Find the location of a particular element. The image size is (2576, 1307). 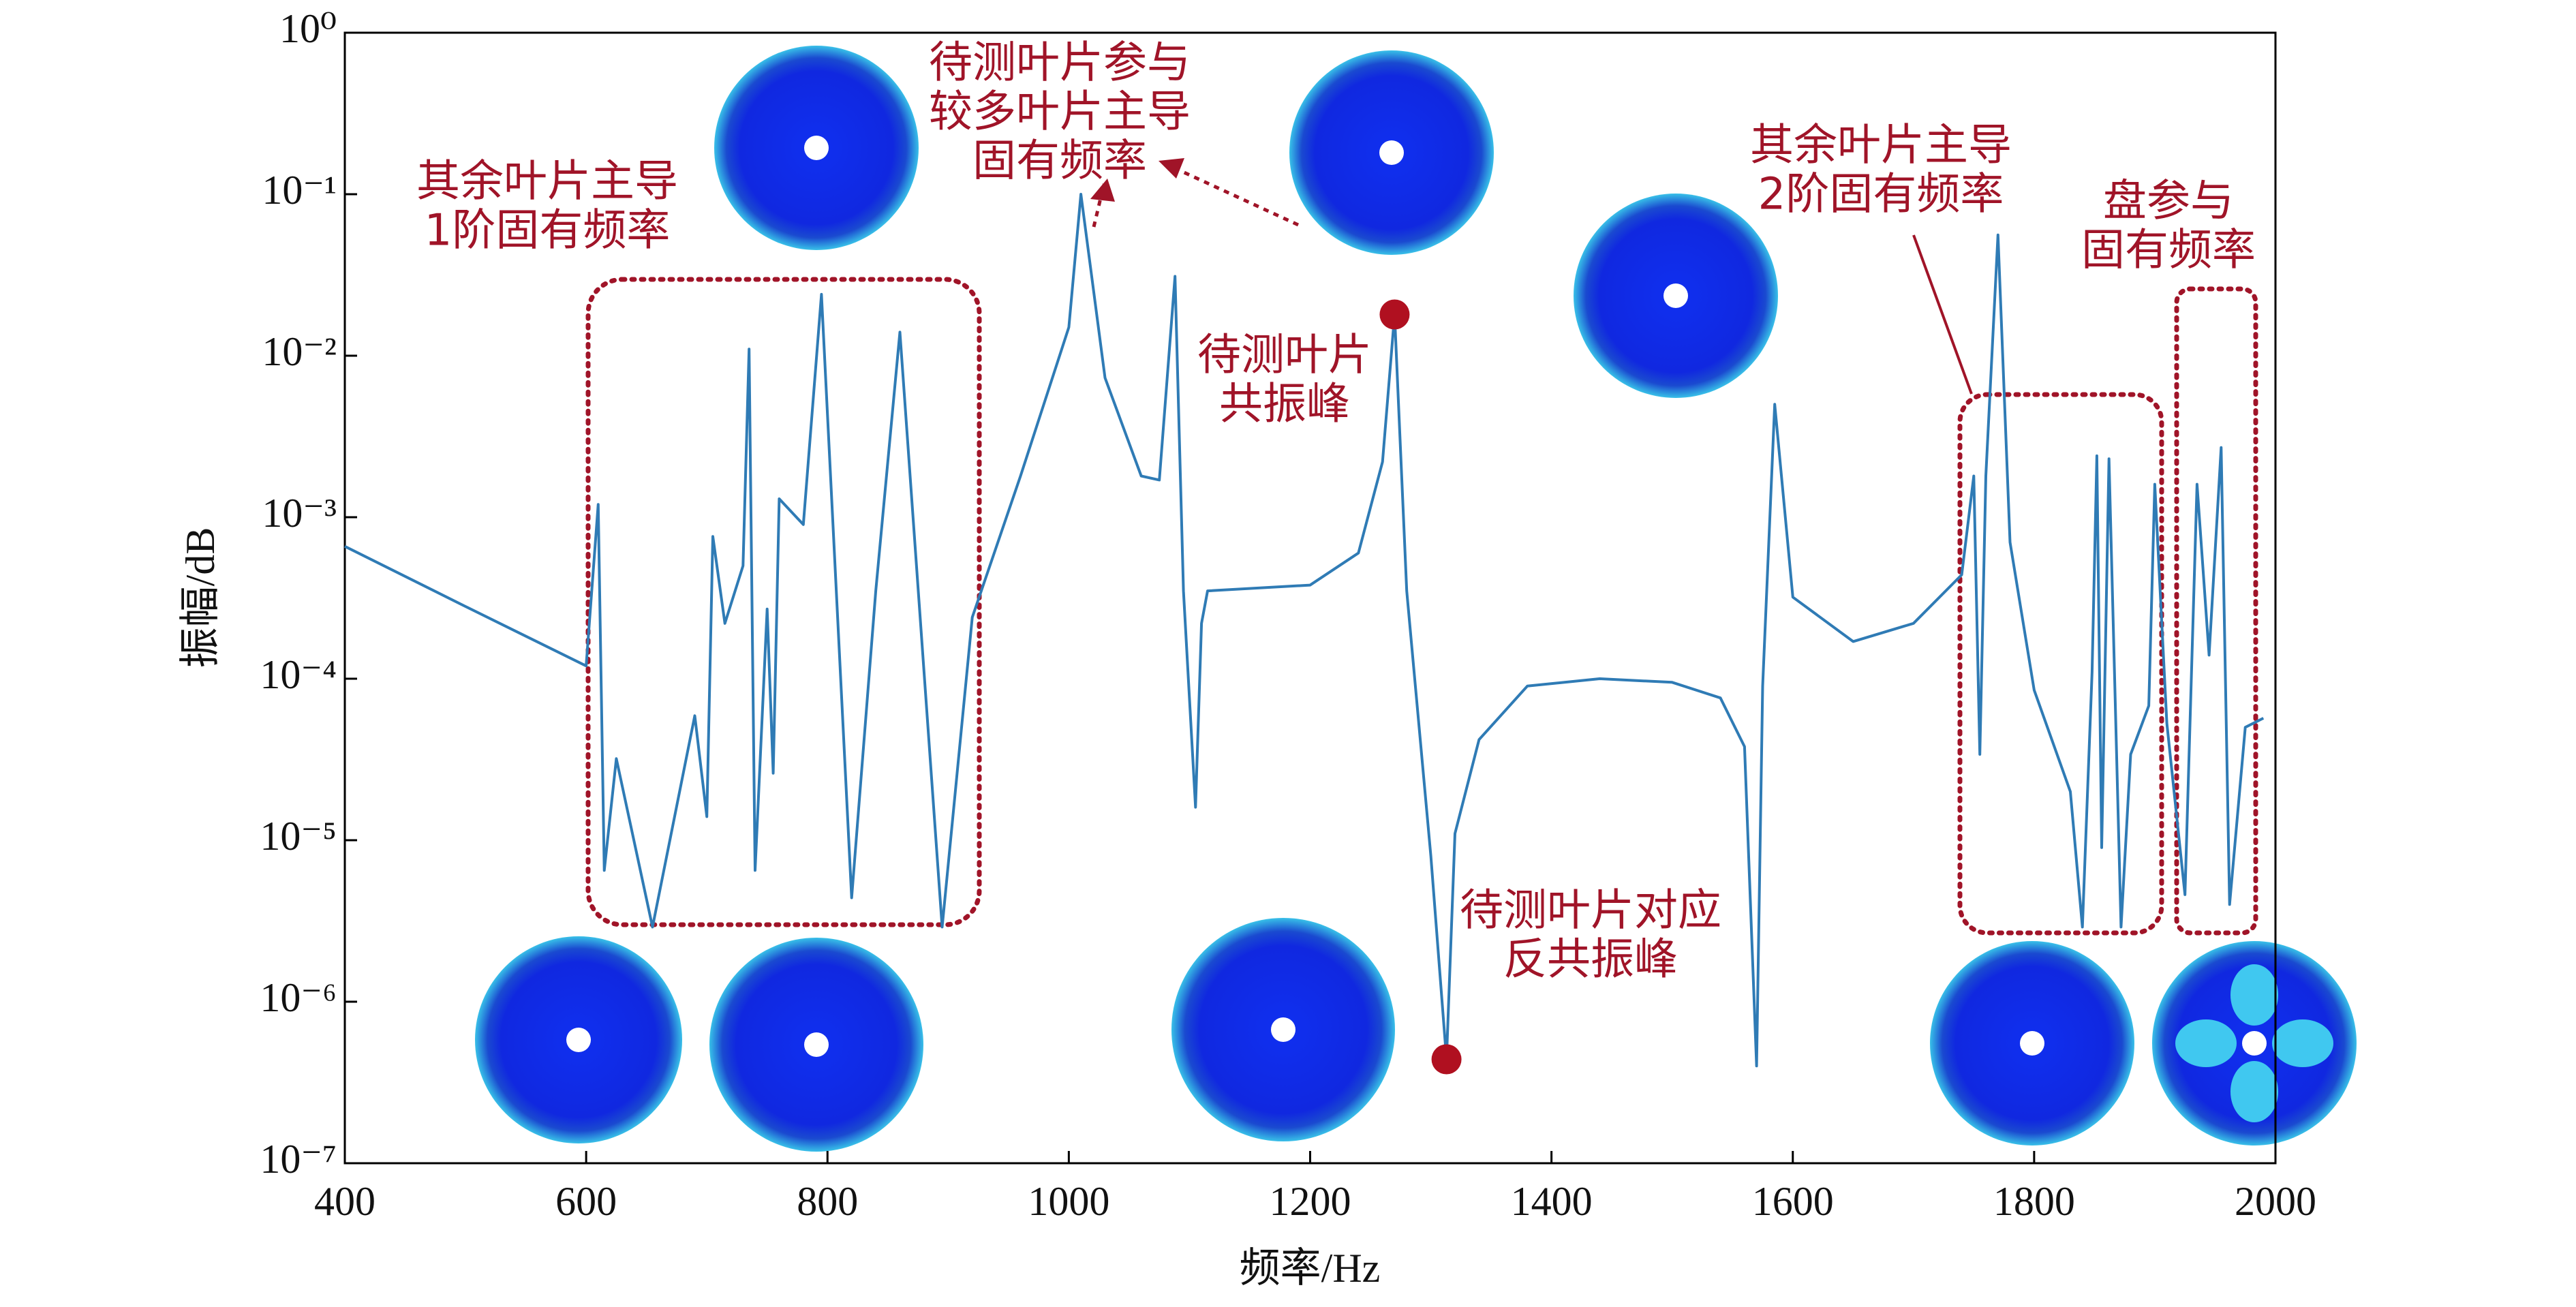

y-tick-label: 10⁰ is located at coordinates (308, 28).